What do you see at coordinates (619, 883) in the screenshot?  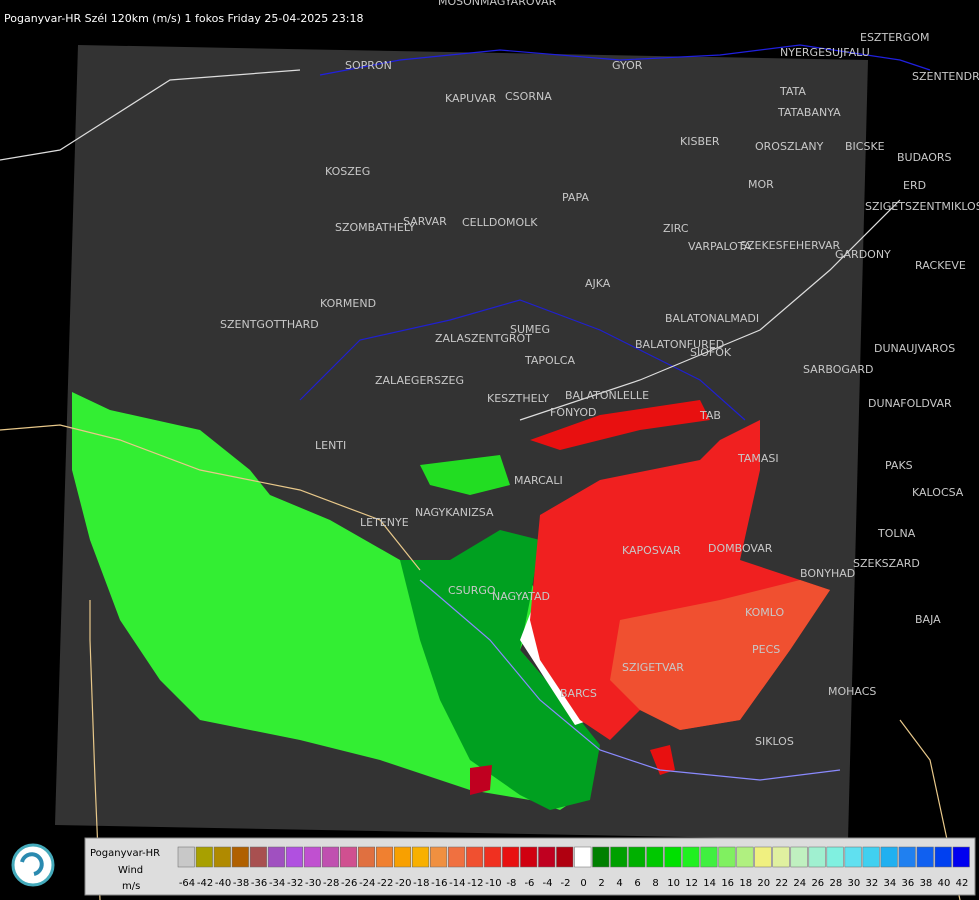 I see `legend-tick-label: 4` at bounding box center [619, 883].